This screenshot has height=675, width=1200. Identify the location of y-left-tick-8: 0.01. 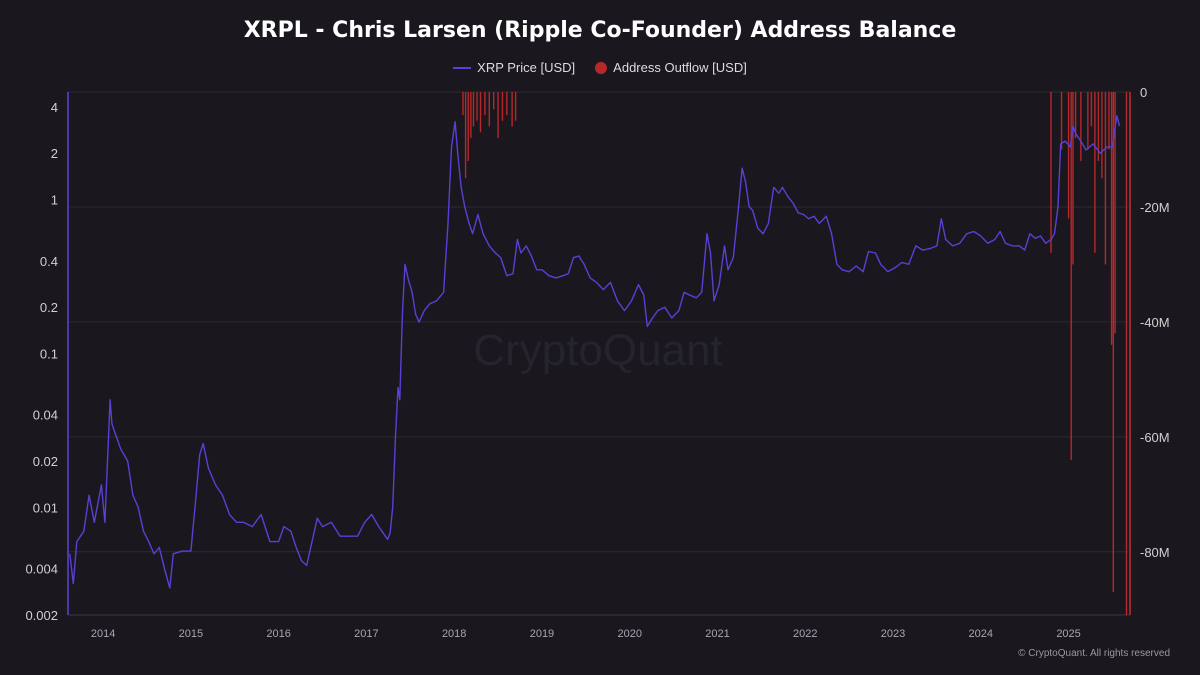
(45, 507).